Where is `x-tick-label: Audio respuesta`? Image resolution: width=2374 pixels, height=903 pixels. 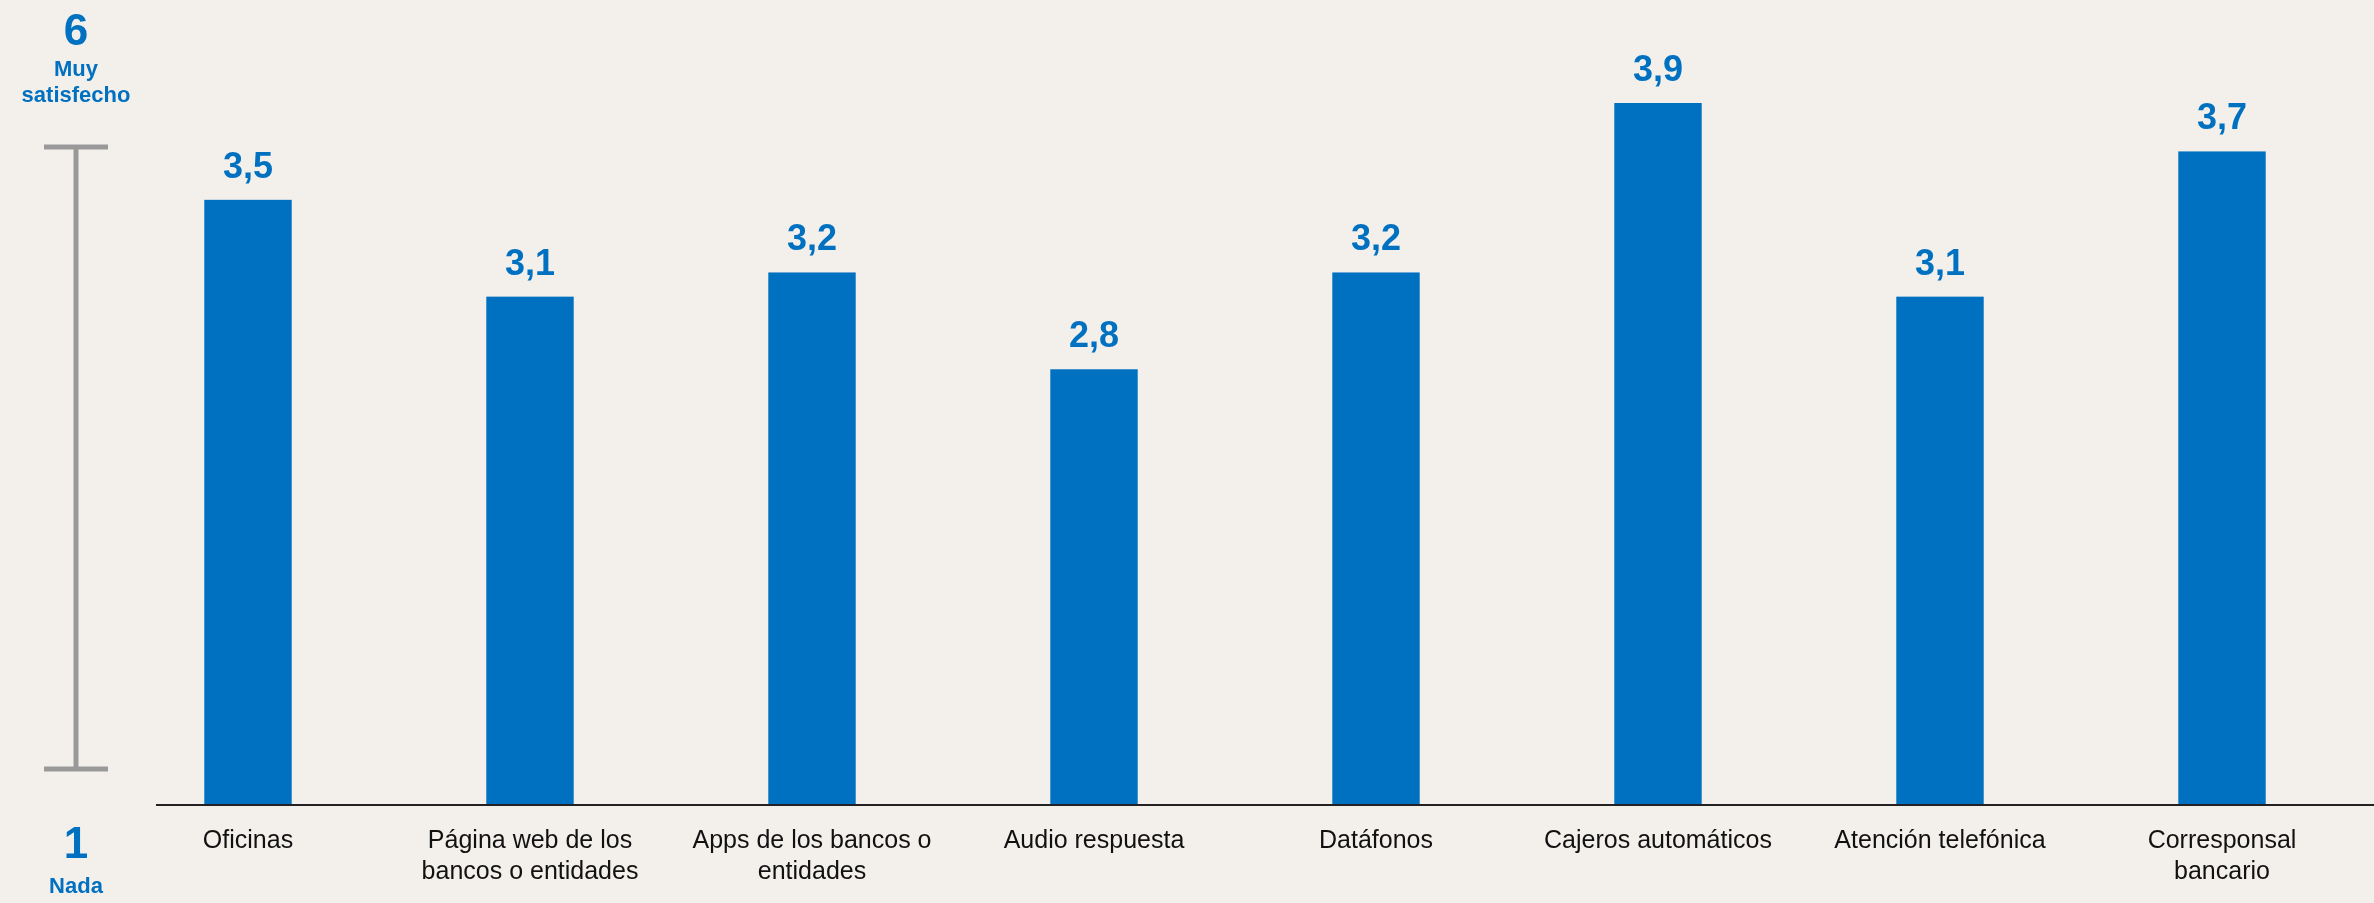
x-tick-label: Audio respuesta is located at coordinates (1094, 839).